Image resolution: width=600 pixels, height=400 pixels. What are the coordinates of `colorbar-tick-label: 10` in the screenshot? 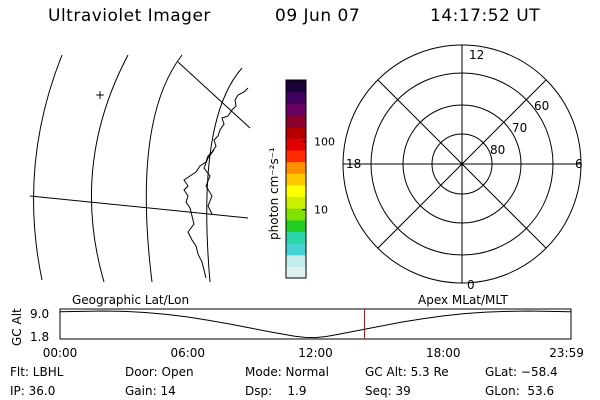 It's located at (321, 210).